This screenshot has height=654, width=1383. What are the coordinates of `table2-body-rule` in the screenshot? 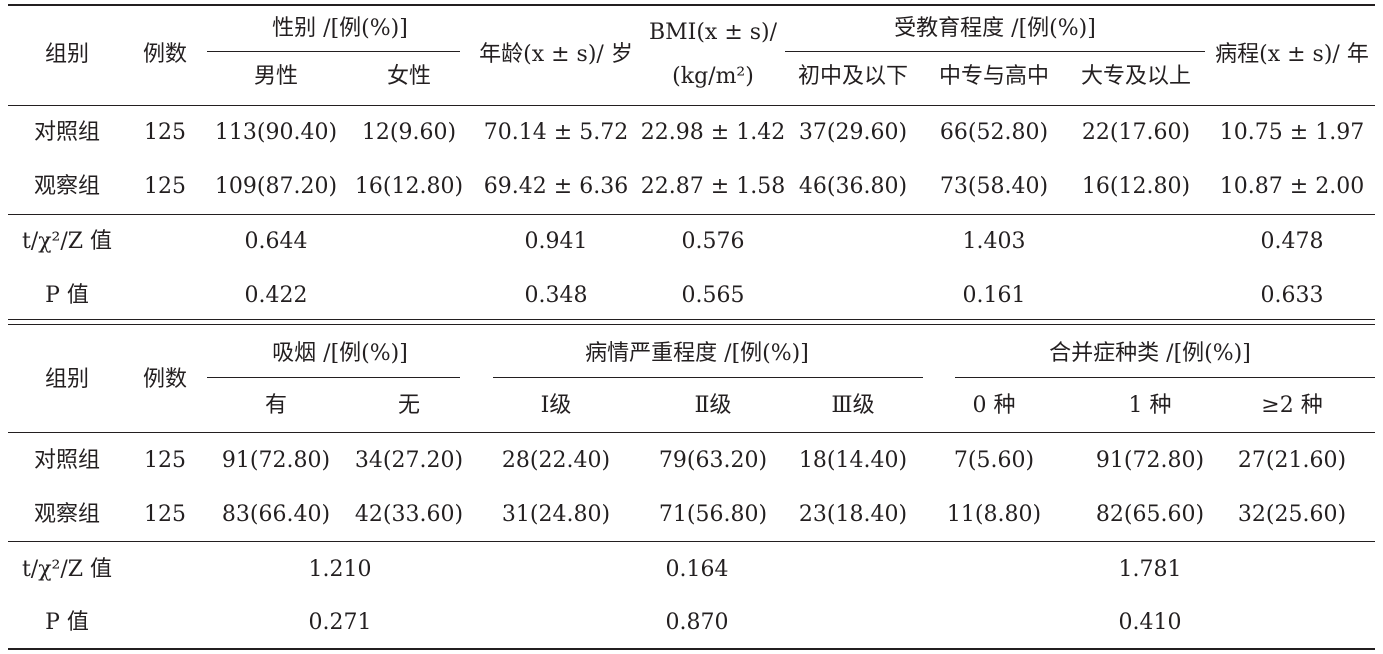 It's located at (691, 541).